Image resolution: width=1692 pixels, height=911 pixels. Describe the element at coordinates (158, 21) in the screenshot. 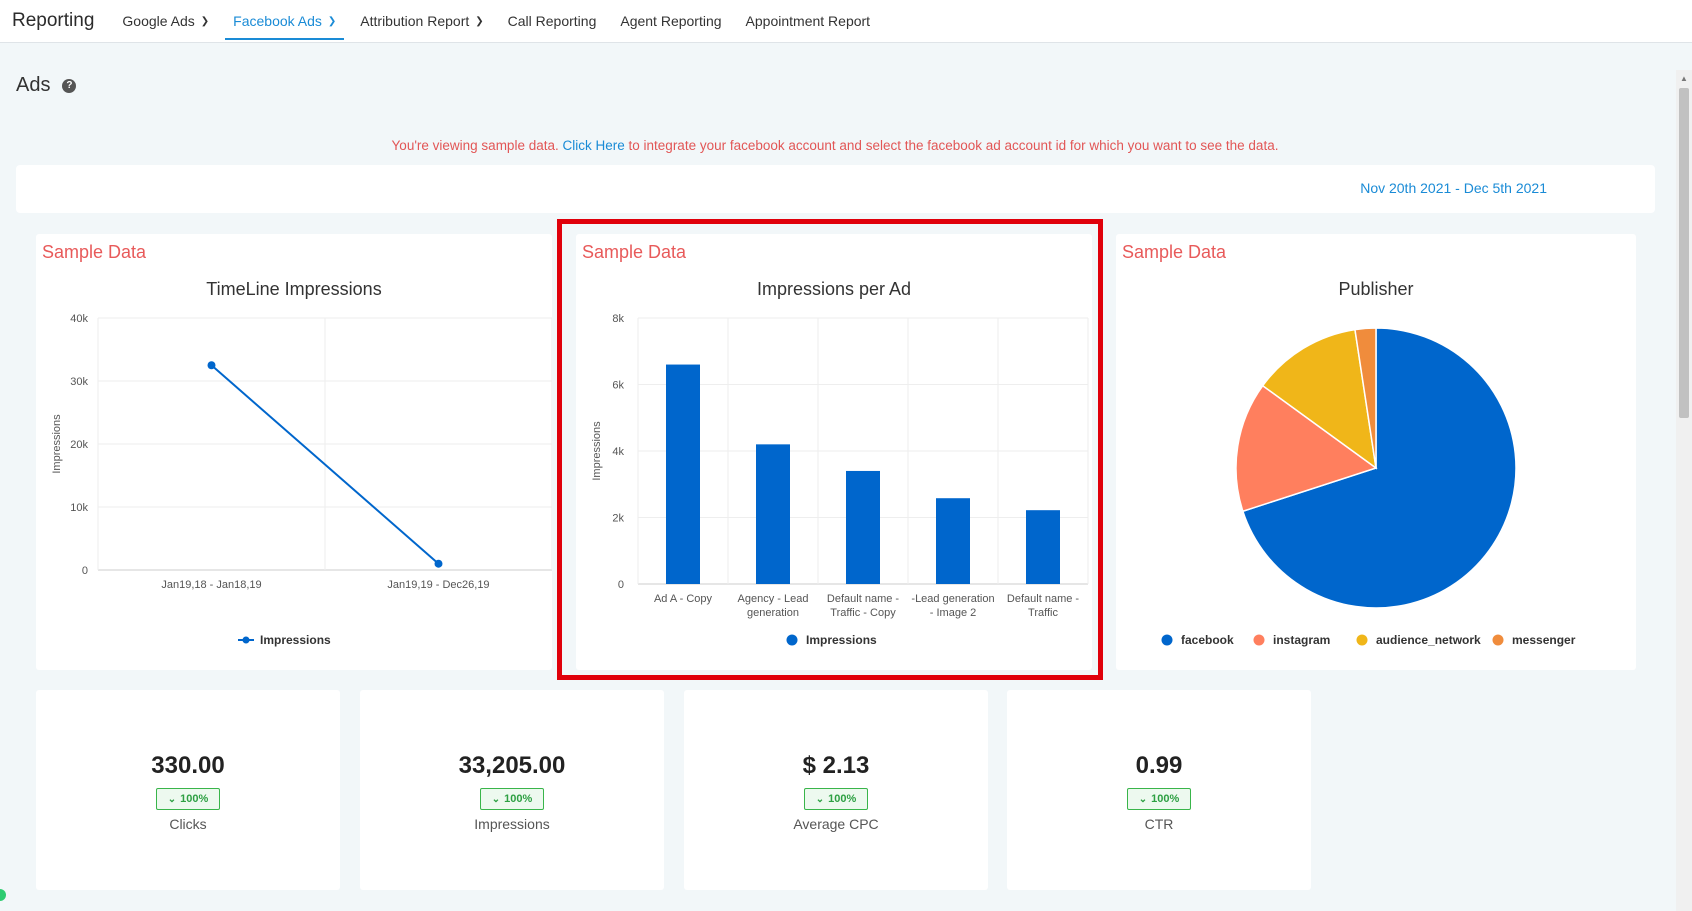

I see `nav-google-ads-label: Google Ads` at that location.